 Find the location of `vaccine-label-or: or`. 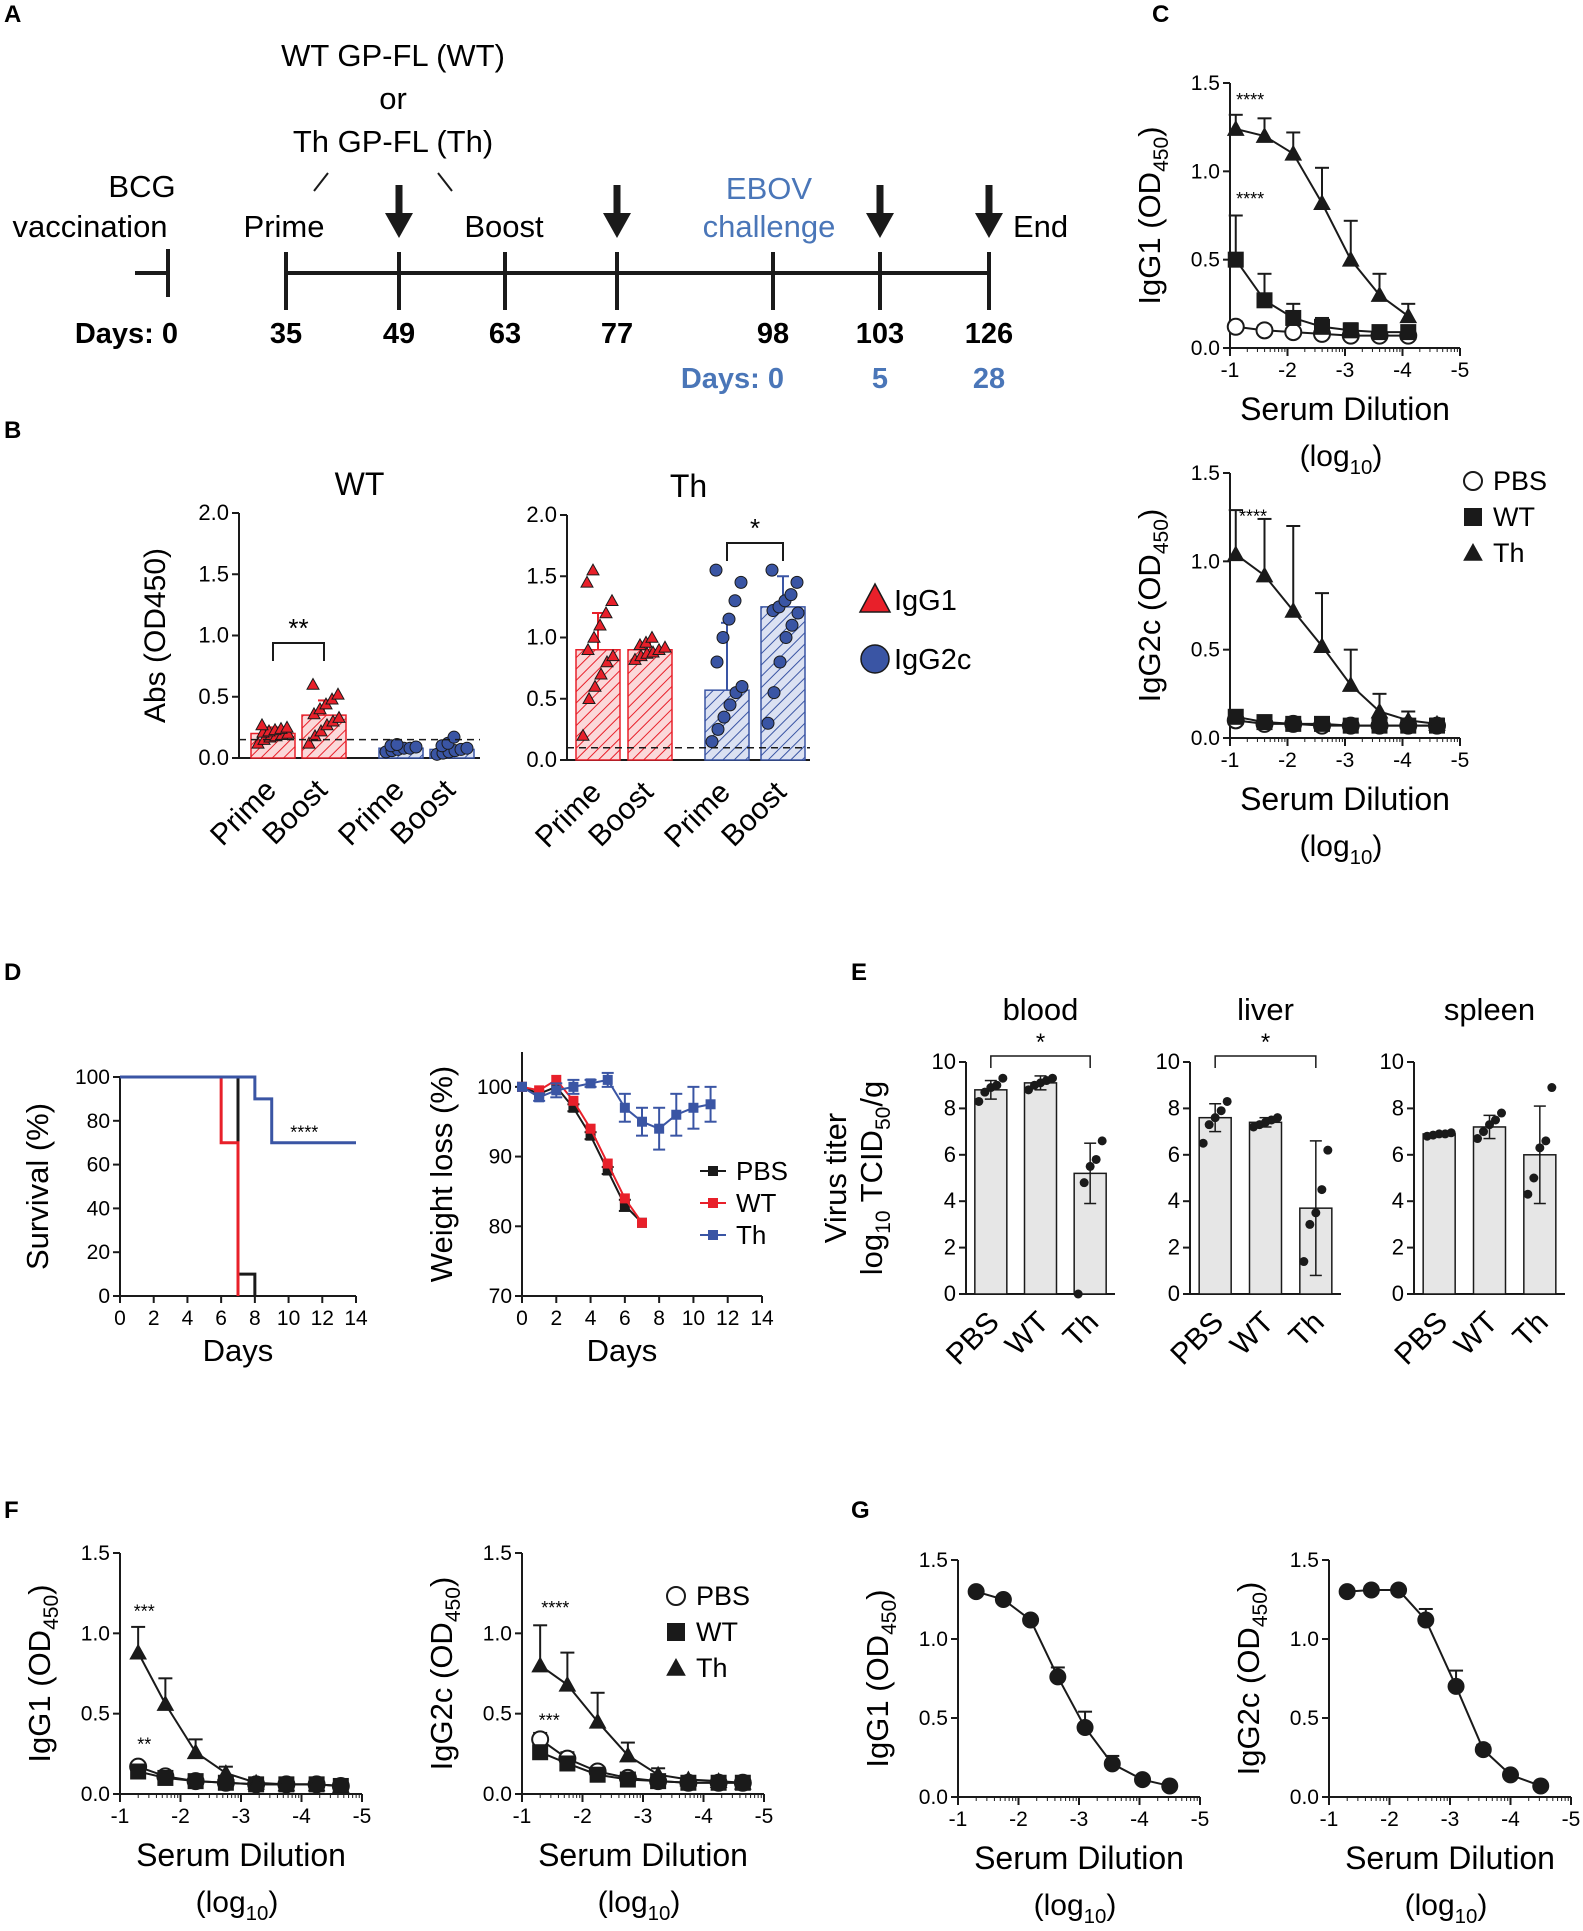

vaccine-label-or: or is located at coordinates (393, 98).